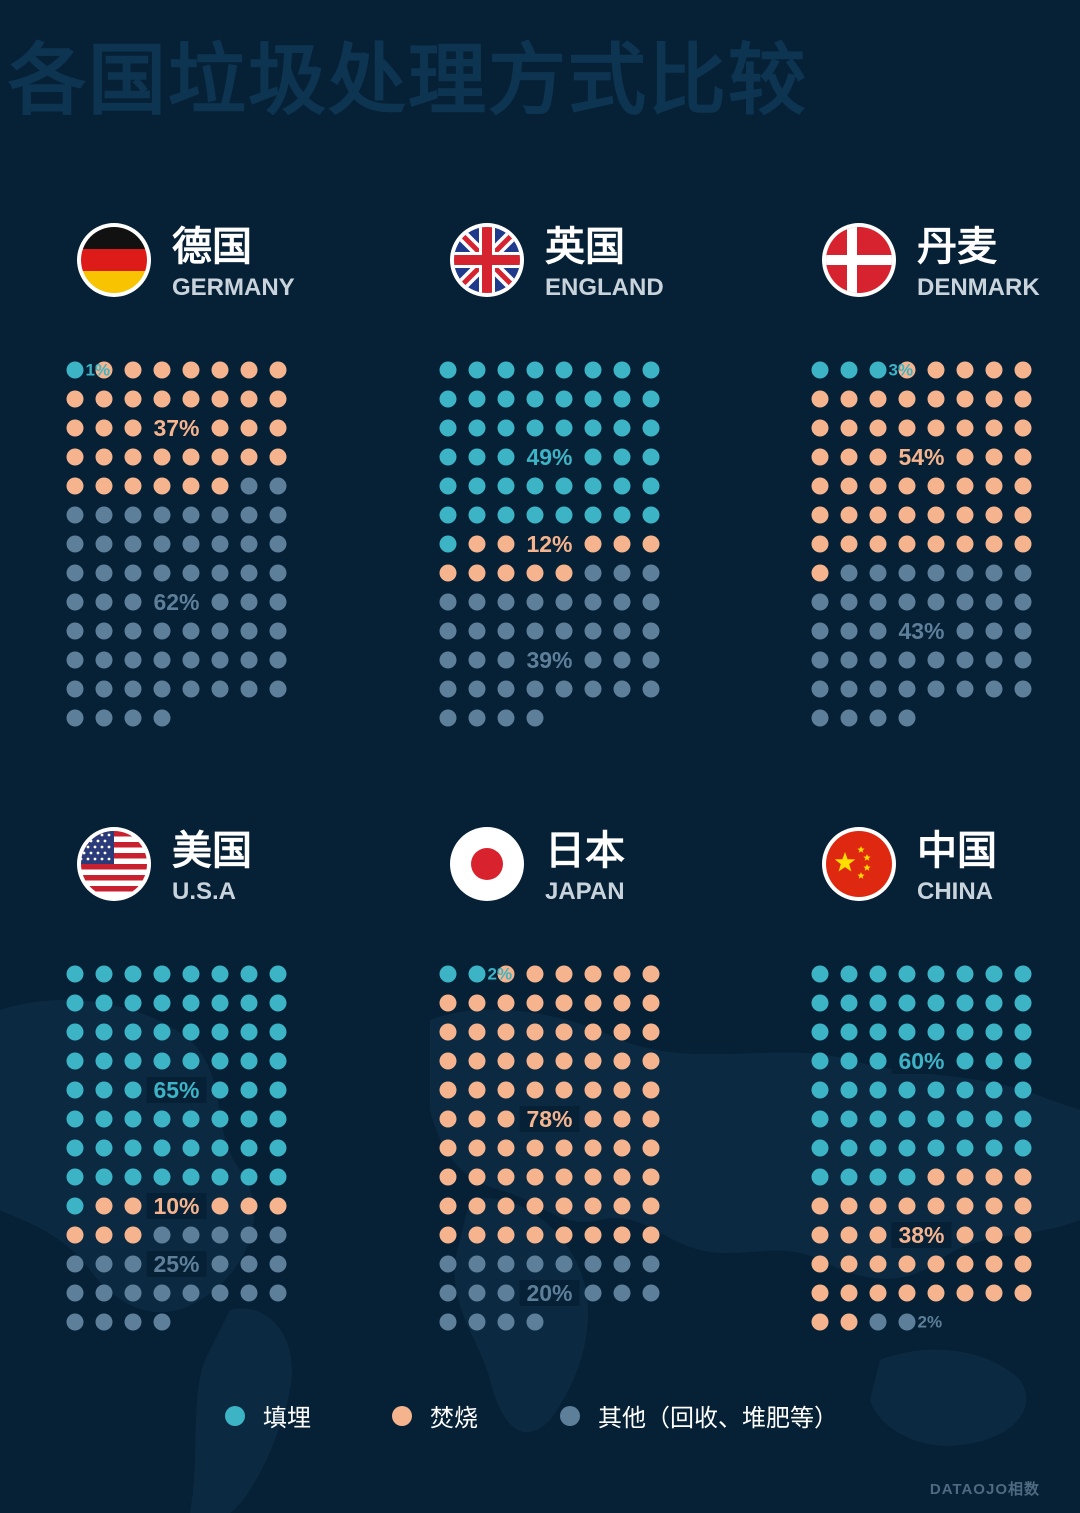  Describe the element at coordinates (235, 1416) in the screenshot. I see `legend-dot-landfill` at that location.